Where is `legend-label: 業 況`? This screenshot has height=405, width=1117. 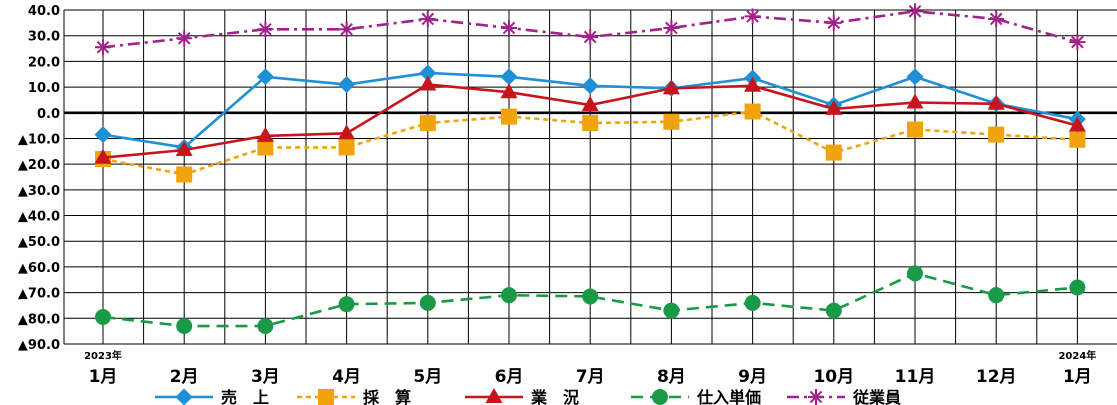
legend-label: 業 況 is located at coordinates (554, 396).